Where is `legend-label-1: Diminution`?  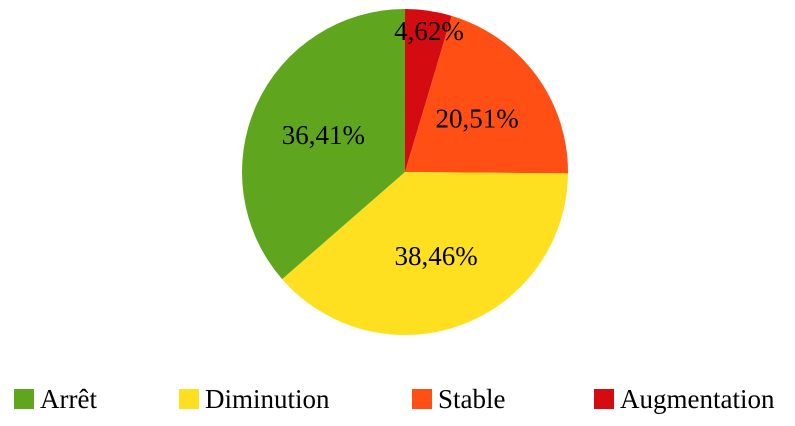 legend-label-1: Diminution is located at coordinates (267, 399).